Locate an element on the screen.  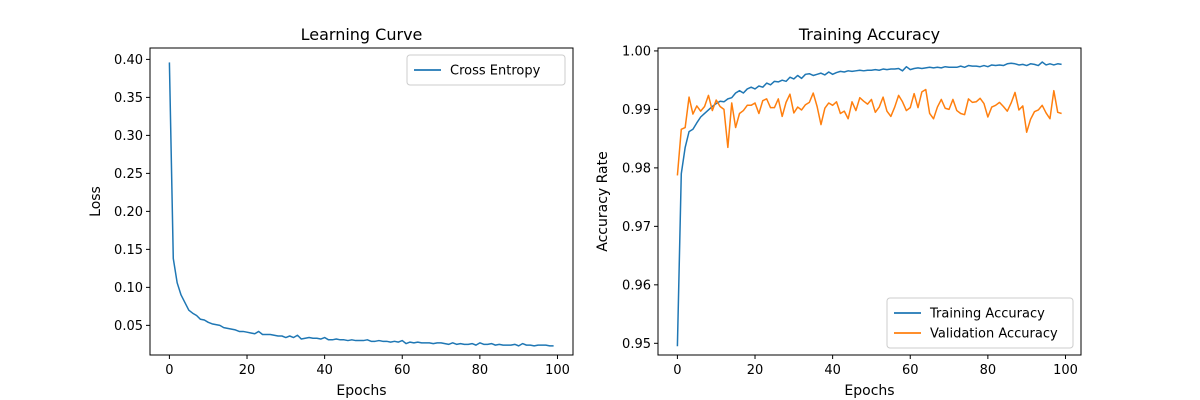
learning-curve-legend: Cross Entropy is located at coordinates (486, 70).